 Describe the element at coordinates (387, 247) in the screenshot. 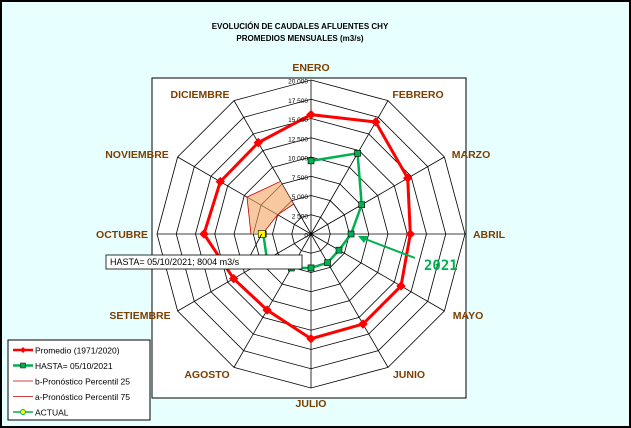

I see `arrow-line` at that location.